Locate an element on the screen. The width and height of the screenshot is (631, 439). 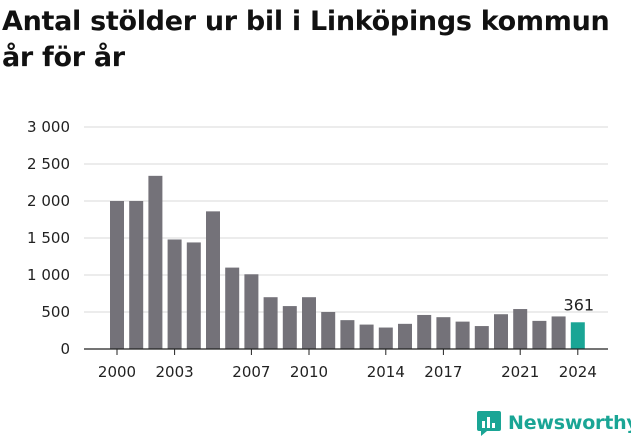
bar-2000 is located at coordinates (117, 275).